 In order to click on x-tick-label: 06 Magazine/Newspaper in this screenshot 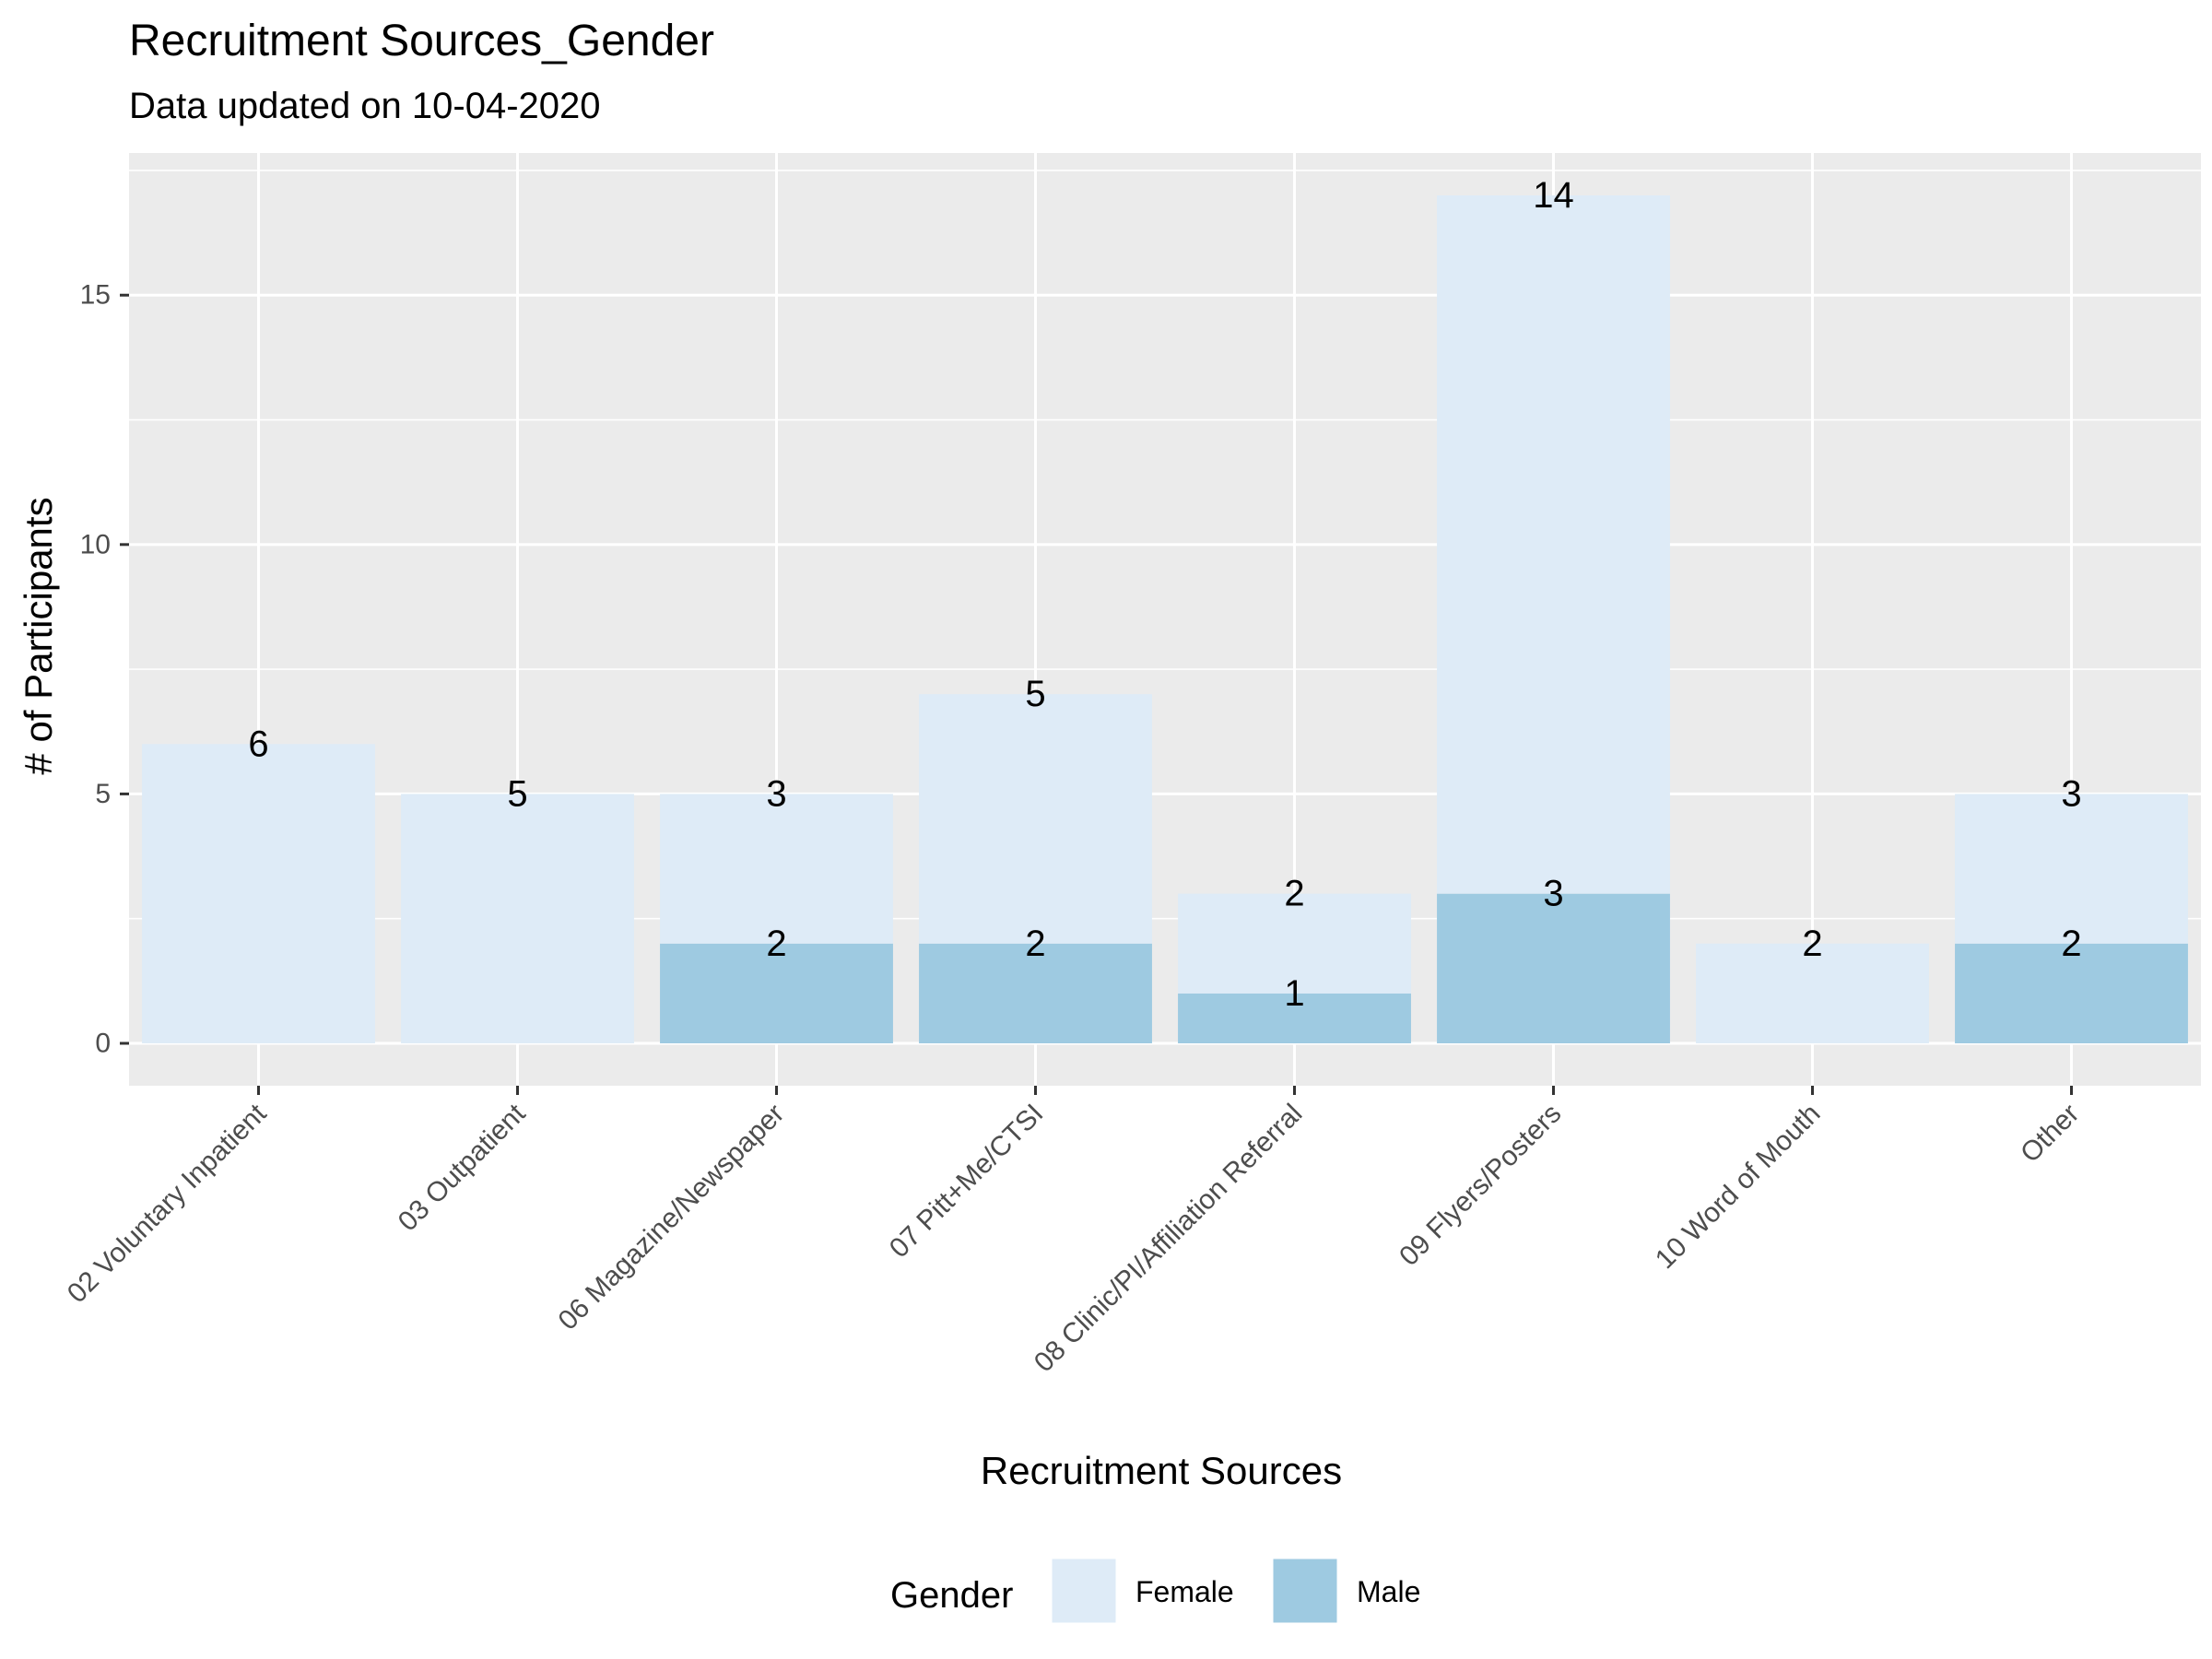, I will do `click(671, 1217)`.